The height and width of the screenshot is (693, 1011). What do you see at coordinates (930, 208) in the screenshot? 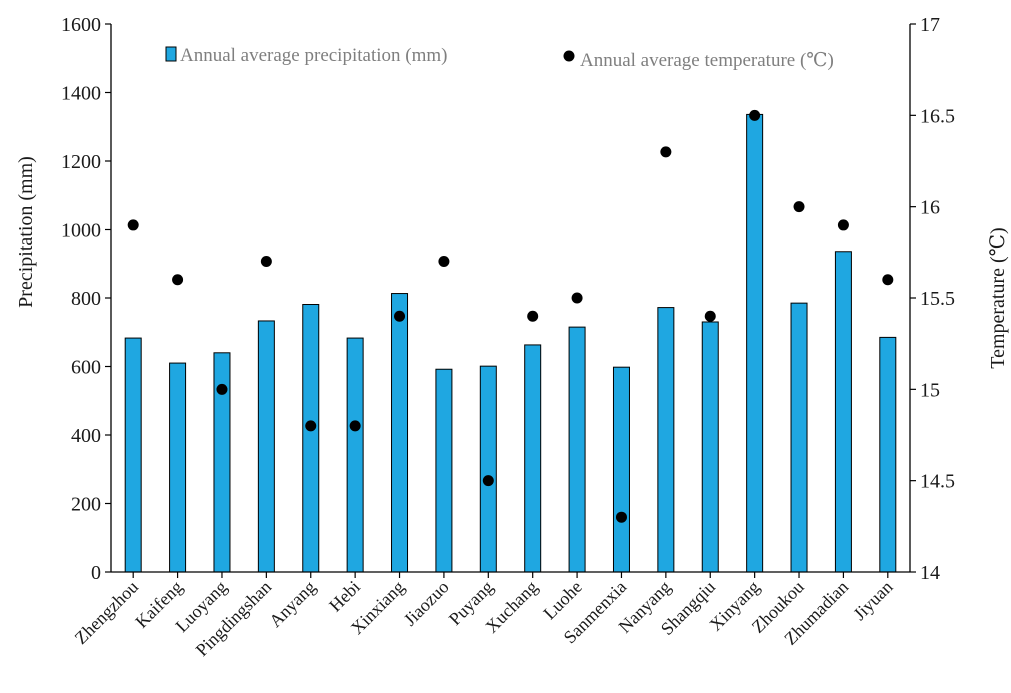
I see `right-tick-label: 16` at bounding box center [930, 208].